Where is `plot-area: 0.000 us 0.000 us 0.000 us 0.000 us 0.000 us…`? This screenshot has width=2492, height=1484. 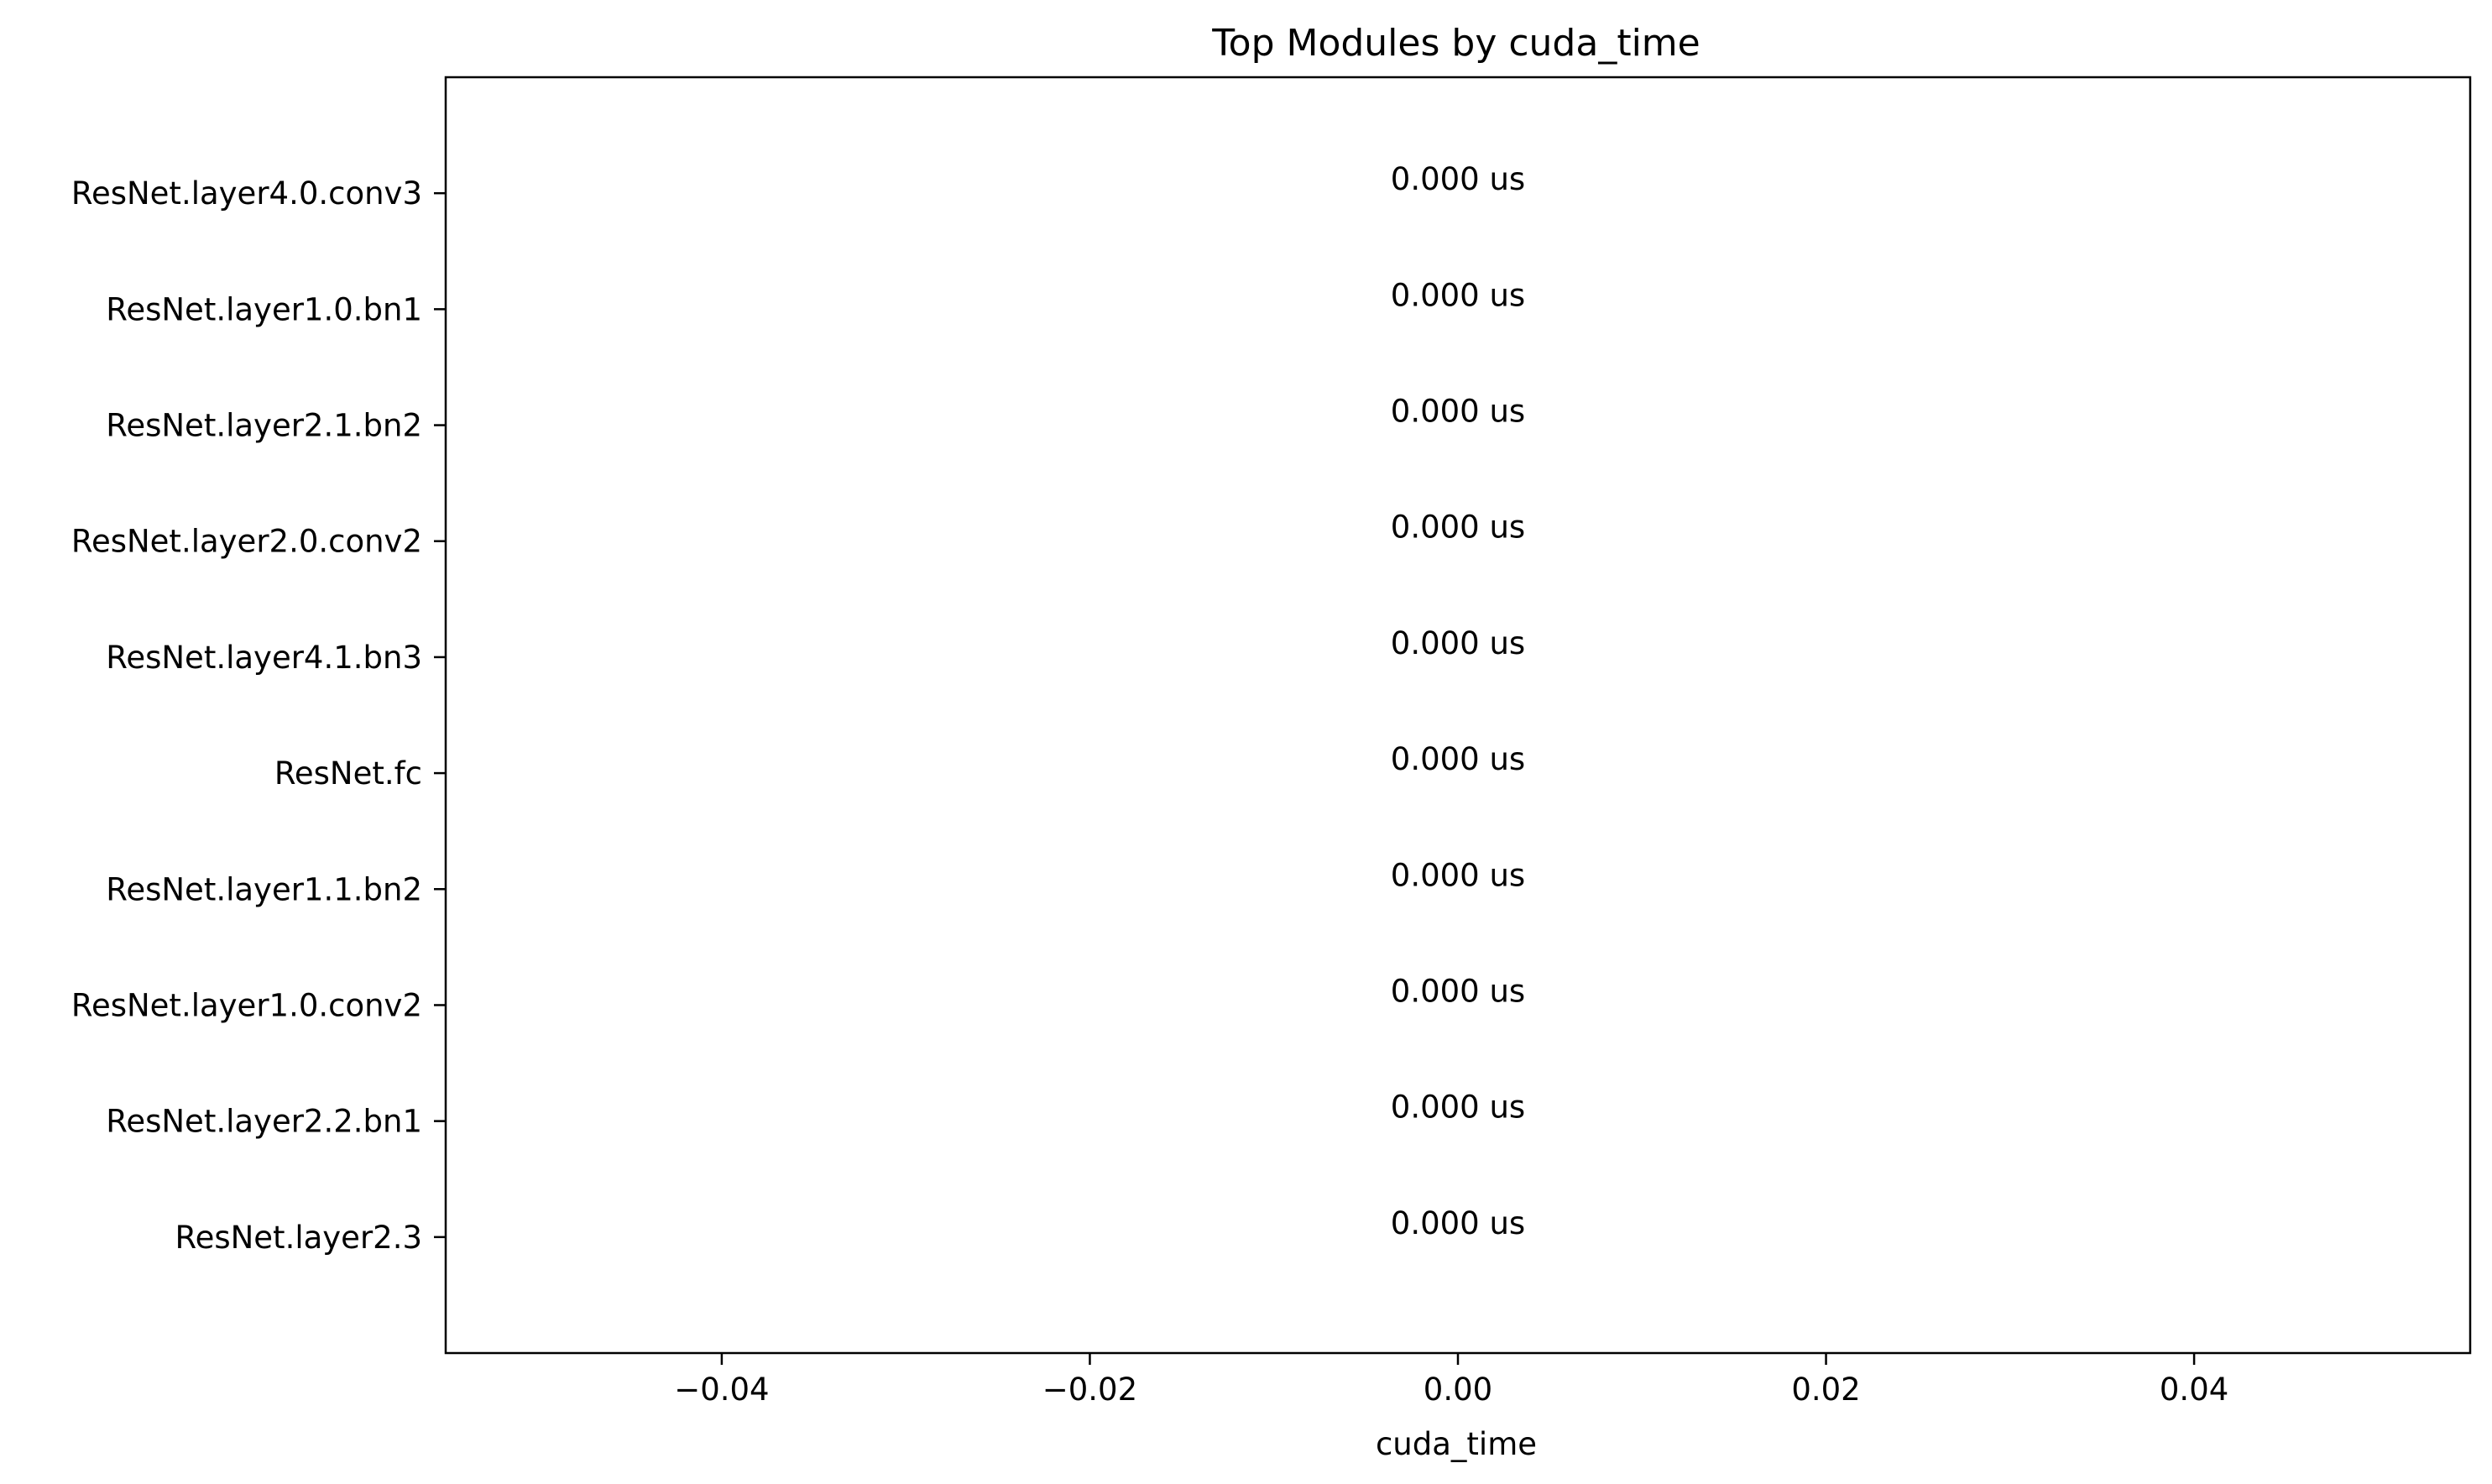
plot-area: 0.000 us 0.000 us 0.000 us 0.000 us 0.000 us… is located at coordinates (1458, 701).